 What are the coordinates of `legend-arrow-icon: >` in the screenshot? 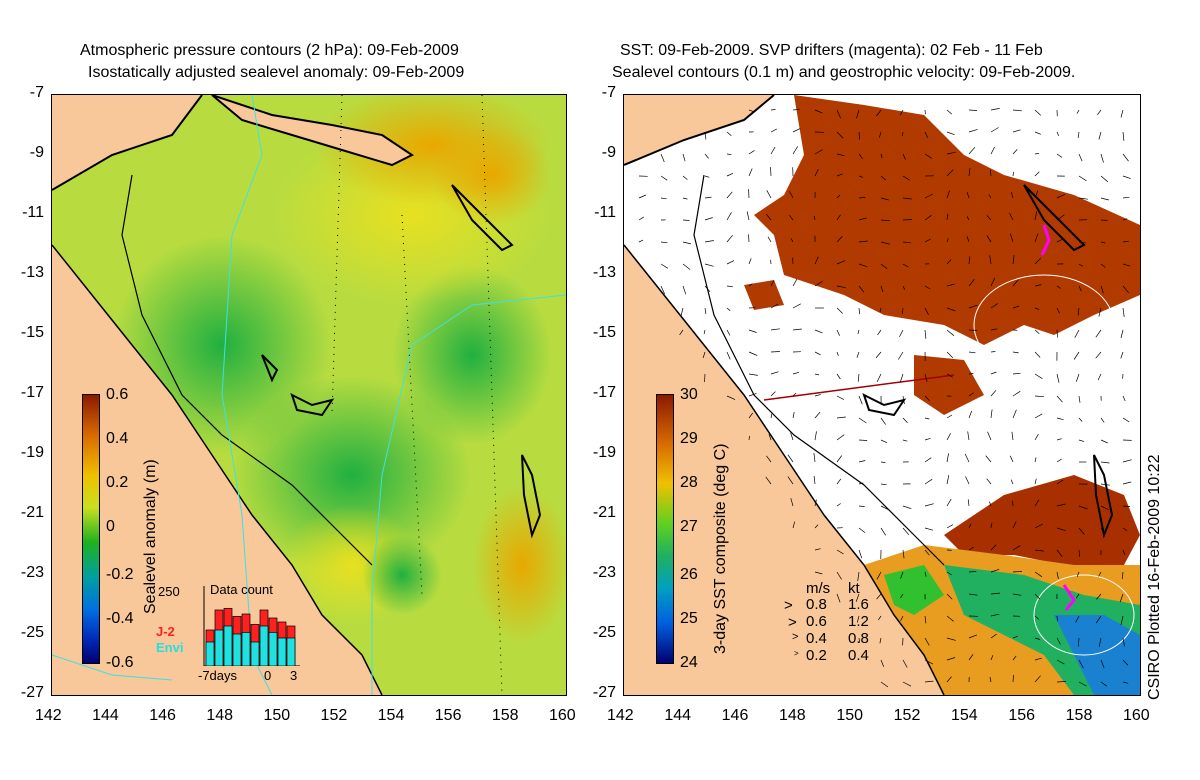 It's located at (795, 637).